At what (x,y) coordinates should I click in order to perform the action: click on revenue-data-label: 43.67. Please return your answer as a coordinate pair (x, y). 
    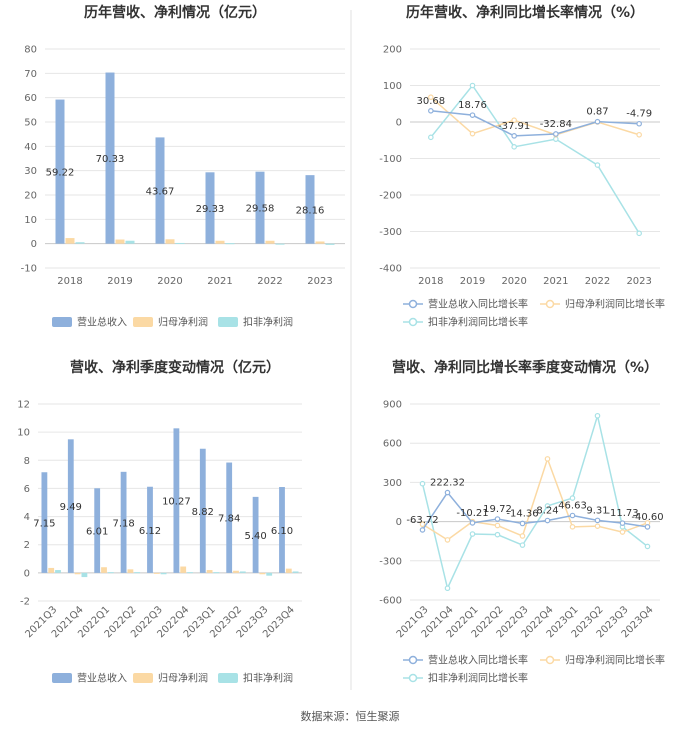
    Looking at the image, I should click on (160, 192).